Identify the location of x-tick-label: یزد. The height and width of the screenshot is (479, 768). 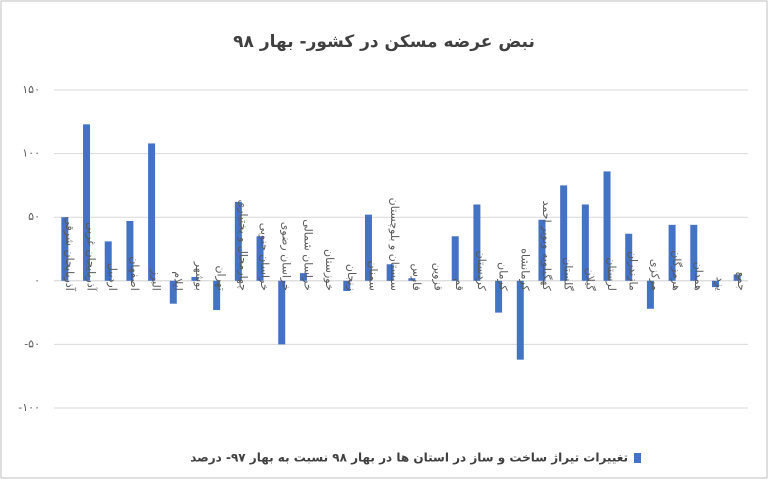
(719, 284).